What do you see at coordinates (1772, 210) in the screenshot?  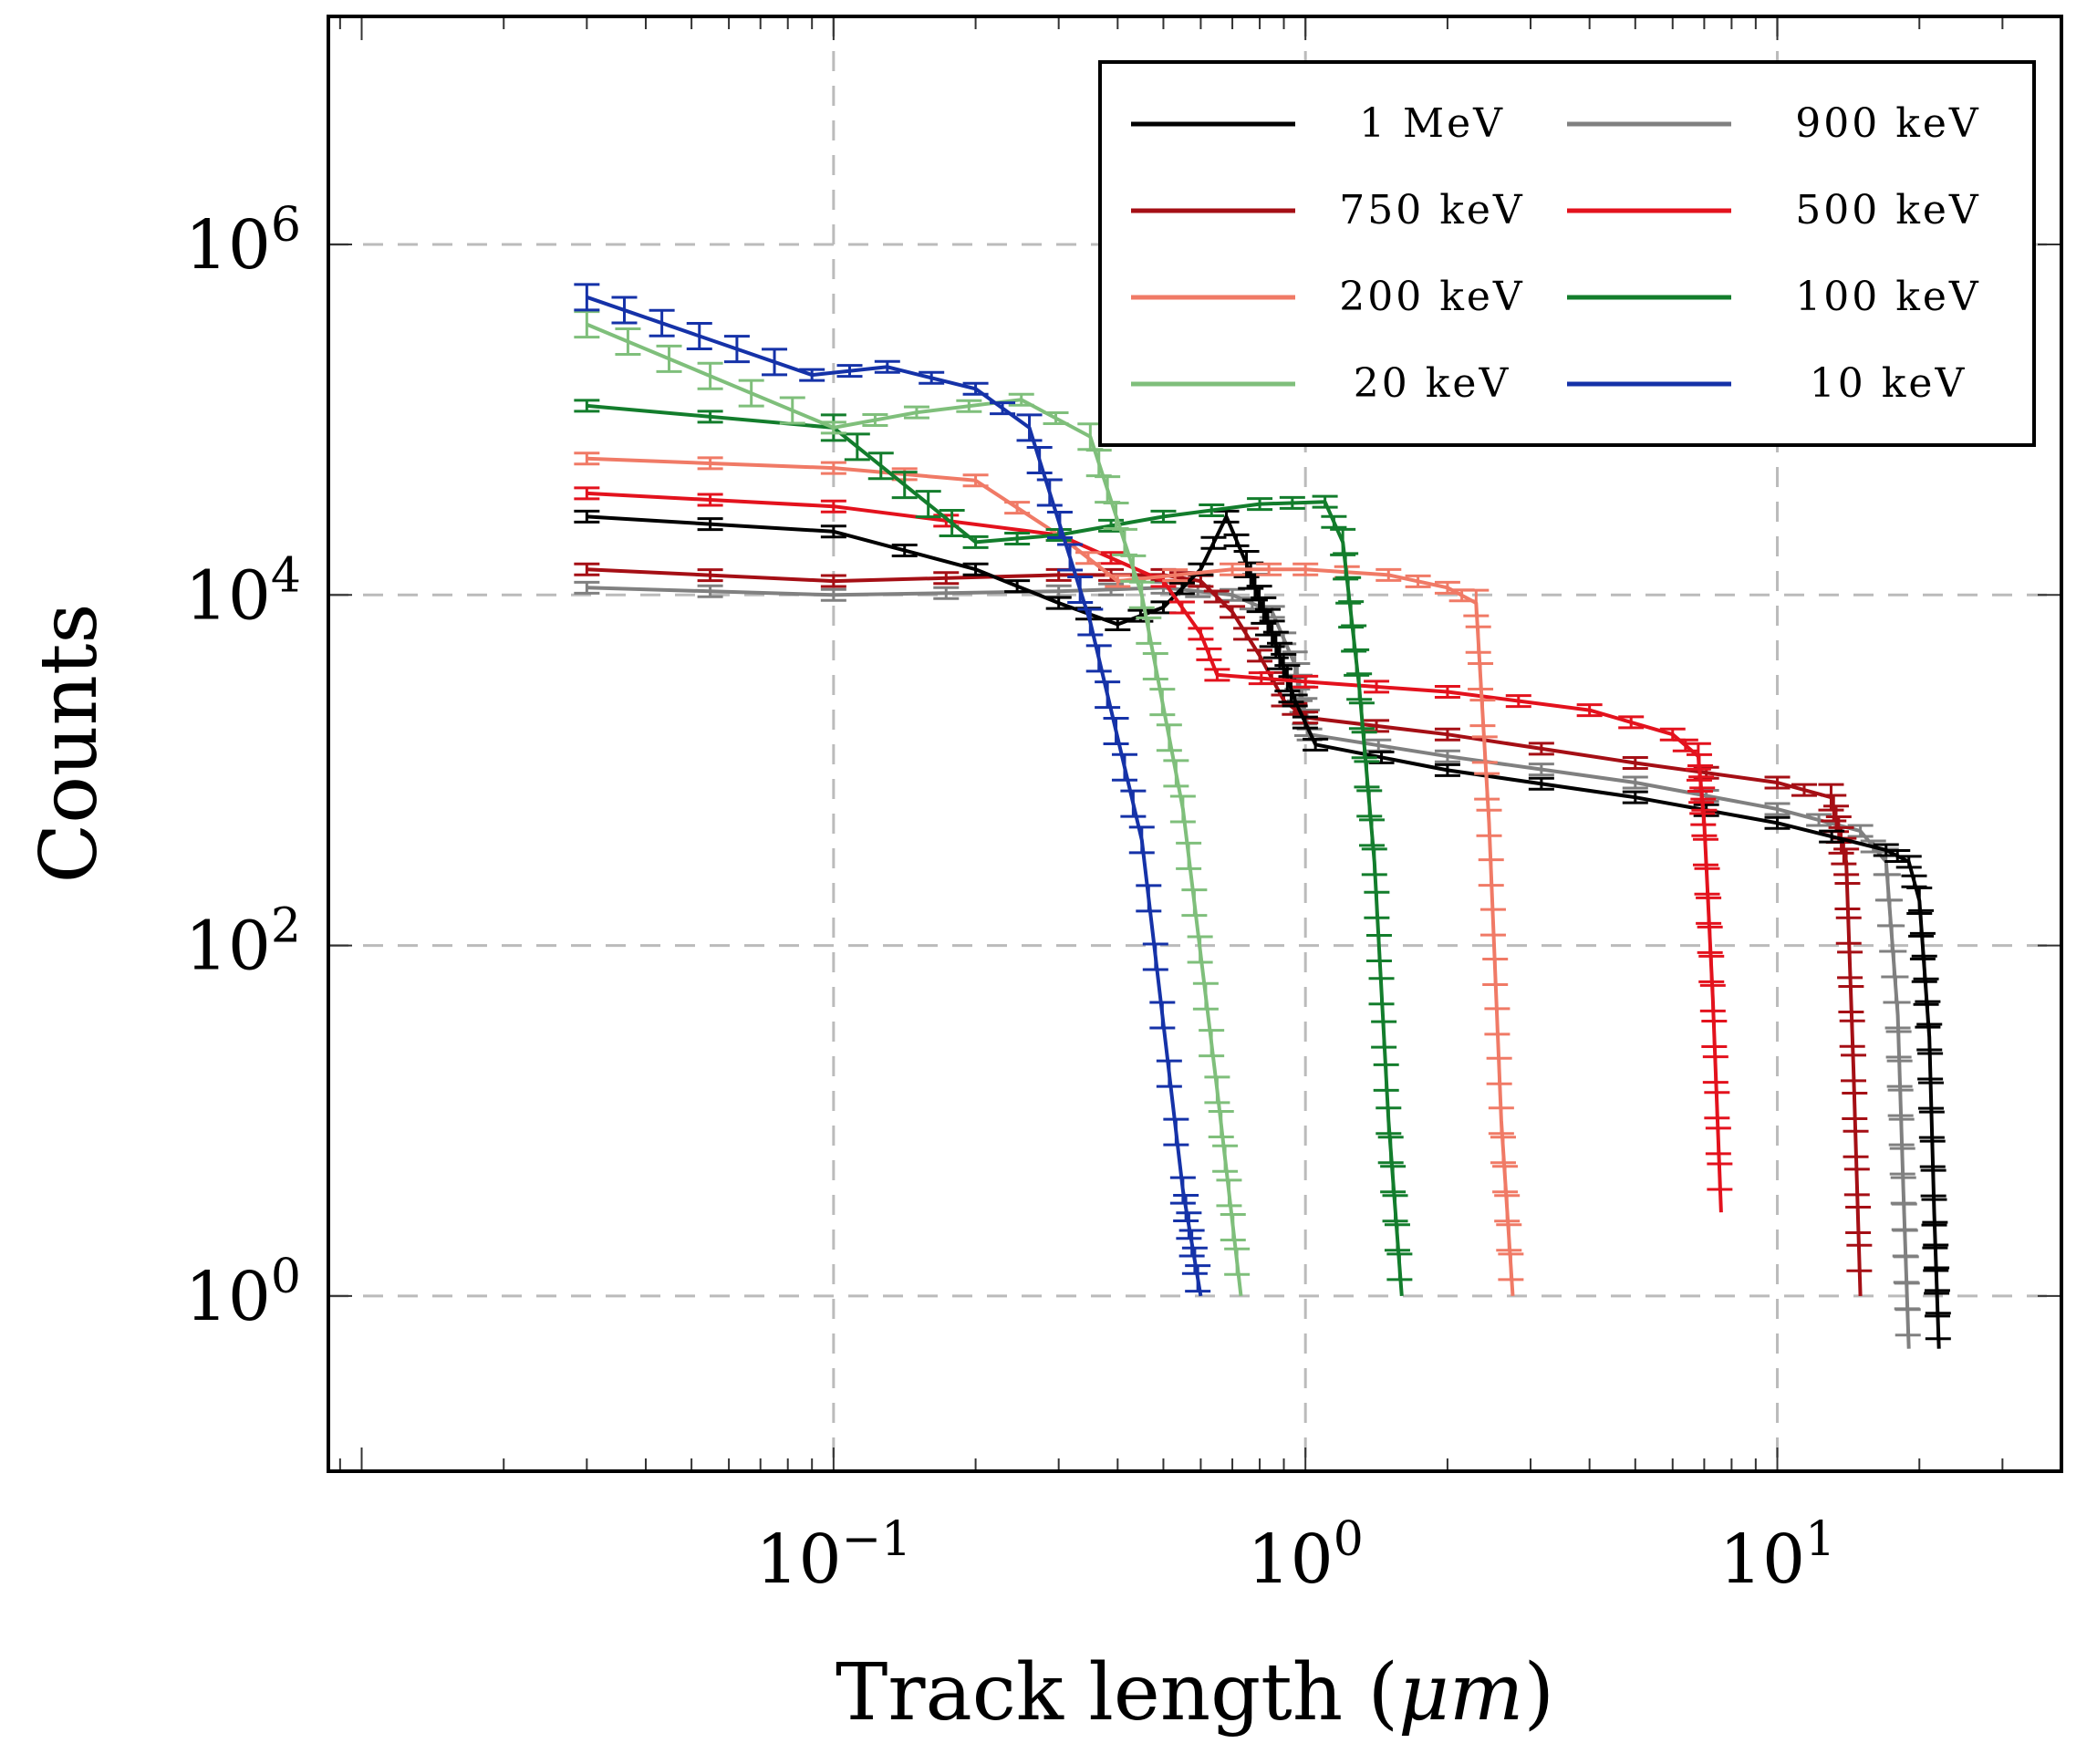 I see `legend-item-500-kev: 500 keV` at bounding box center [1772, 210].